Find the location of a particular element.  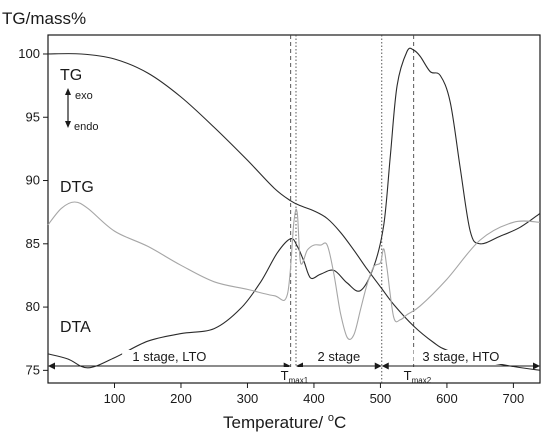

stage-label: 2 stage is located at coordinates (339, 356).